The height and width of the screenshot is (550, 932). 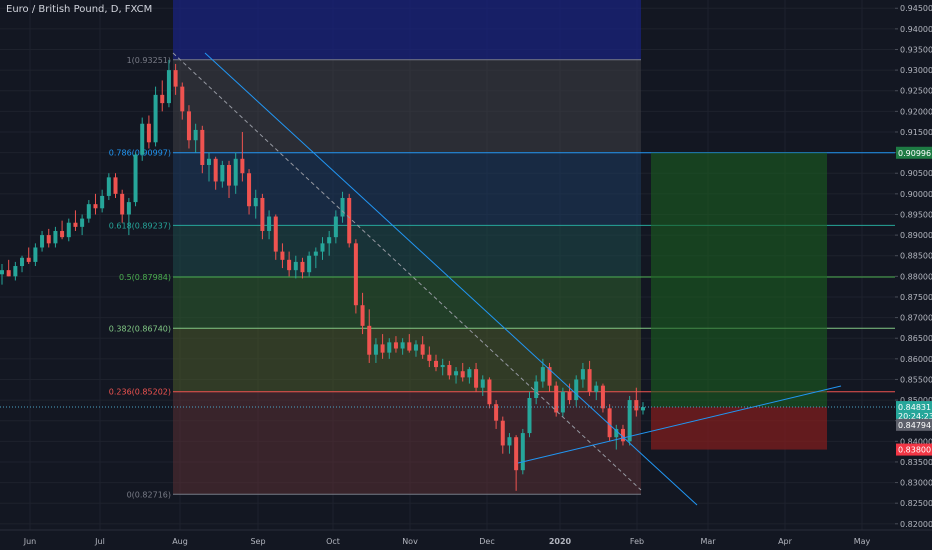 What do you see at coordinates (916, 235) in the screenshot?
I see `price-tick-label: 0.89000` at bounding box center [916, 235].